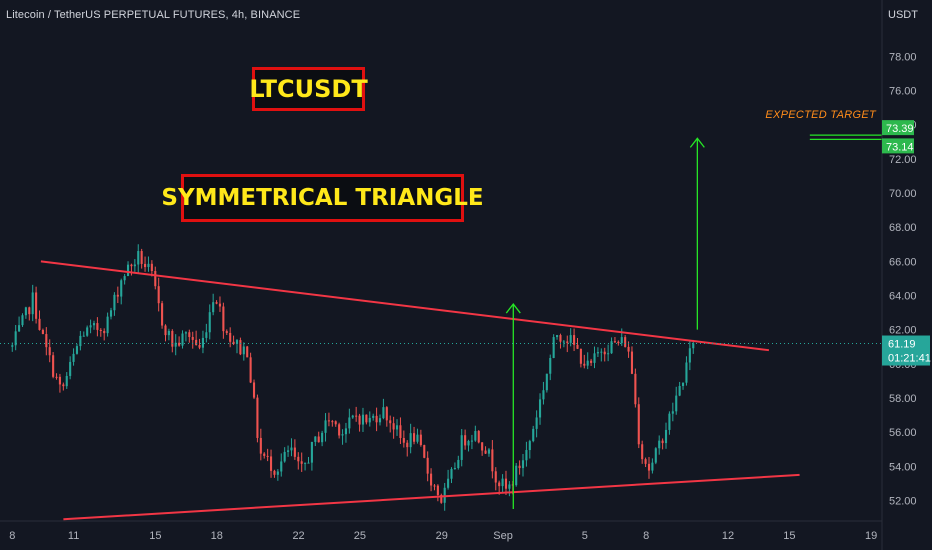  I want to click on pattern-label: SYMMETRICAL TRIANGLE, so click(322, 198).